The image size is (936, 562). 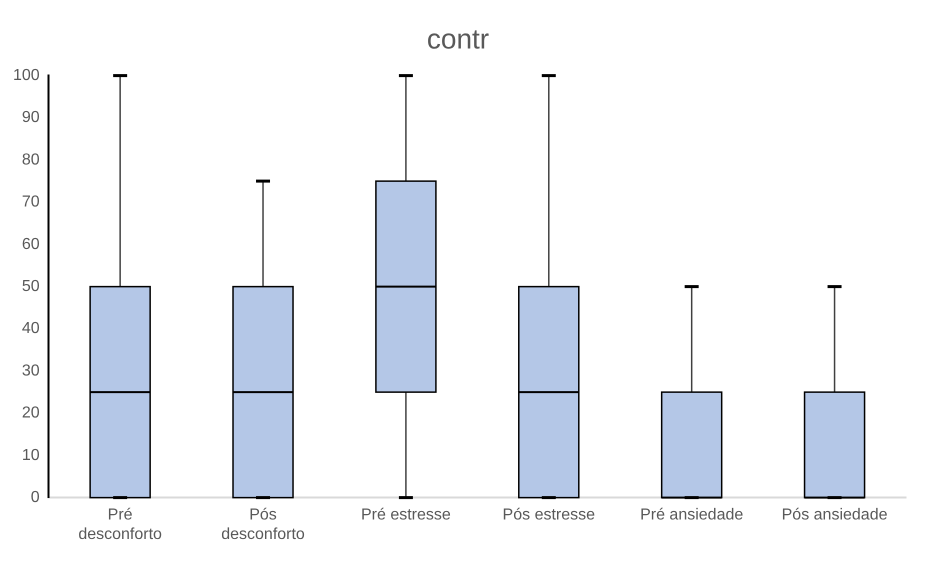 I want to click on y-tick-label: 90, so click(x=31, y=117).